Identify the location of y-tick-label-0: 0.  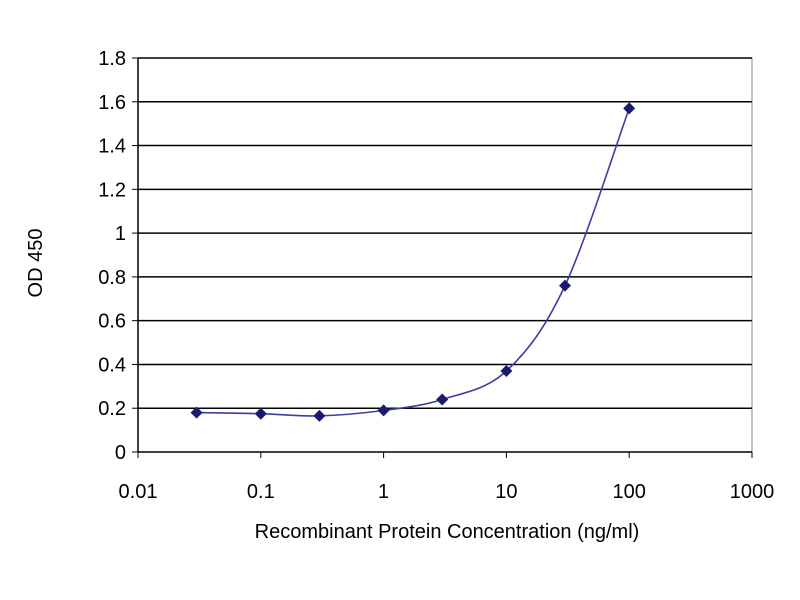
(120, 453).